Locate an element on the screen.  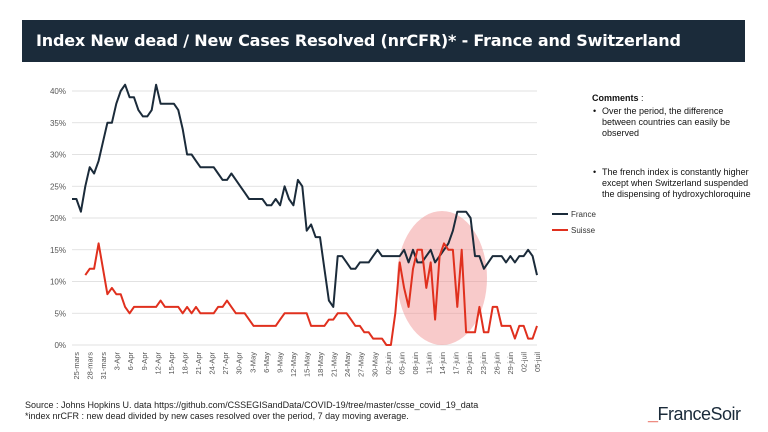
x-tick-label: 9-May is located at coordinates (279, 362).